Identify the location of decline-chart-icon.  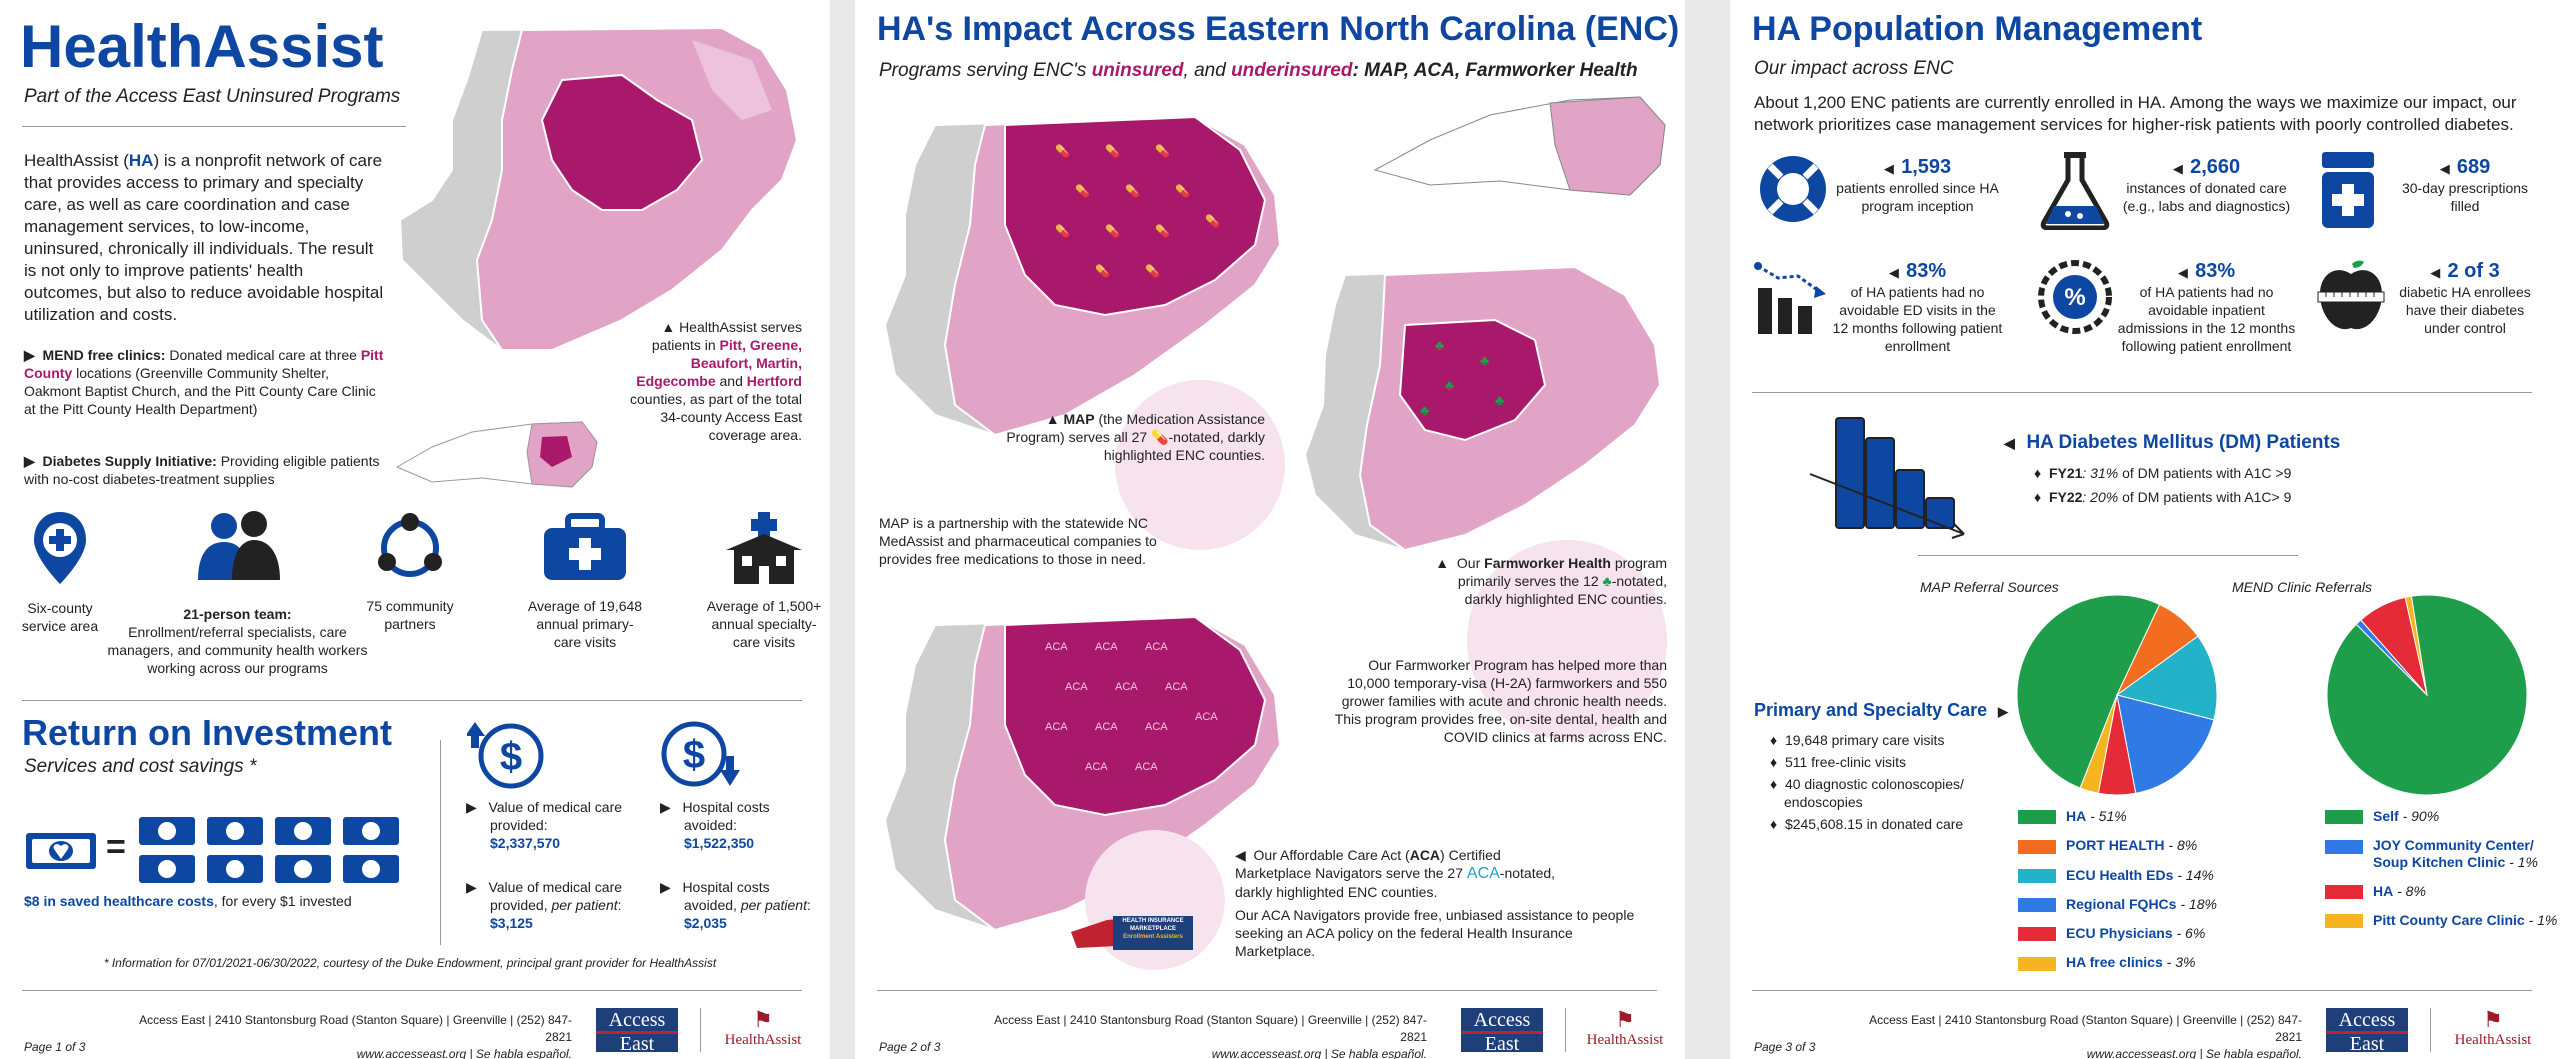
(1790, 298).